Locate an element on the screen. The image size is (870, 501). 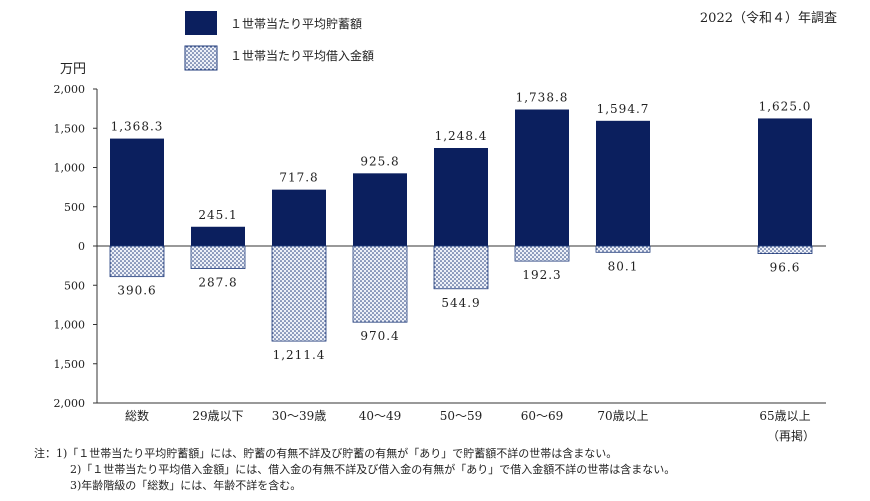
legend-label-debt: １世帯当たり平均借入金額 is located at coordinates (302, 55).